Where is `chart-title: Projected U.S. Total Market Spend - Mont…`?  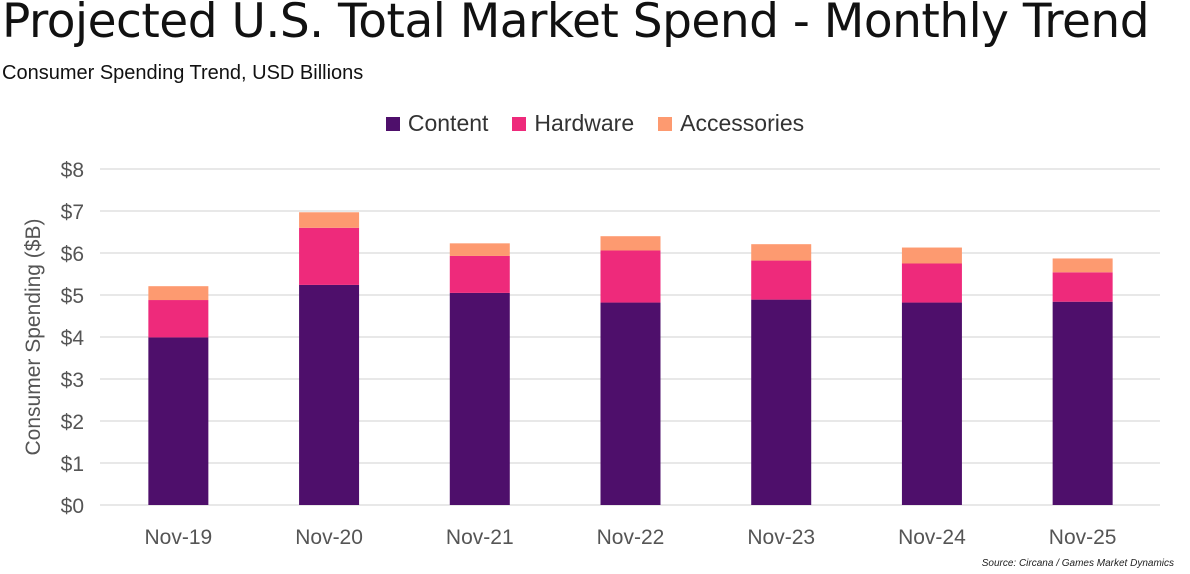
chart-title: Projected U.S. Total Market Spend - Mont… is located at coordinates (576, 24).